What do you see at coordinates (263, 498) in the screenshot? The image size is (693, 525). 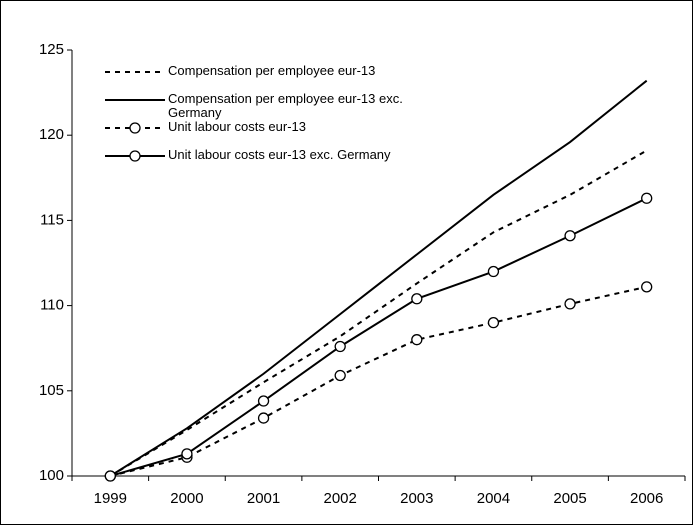 I see `x-tick-label: 2001` at bounding box center [263, 498].